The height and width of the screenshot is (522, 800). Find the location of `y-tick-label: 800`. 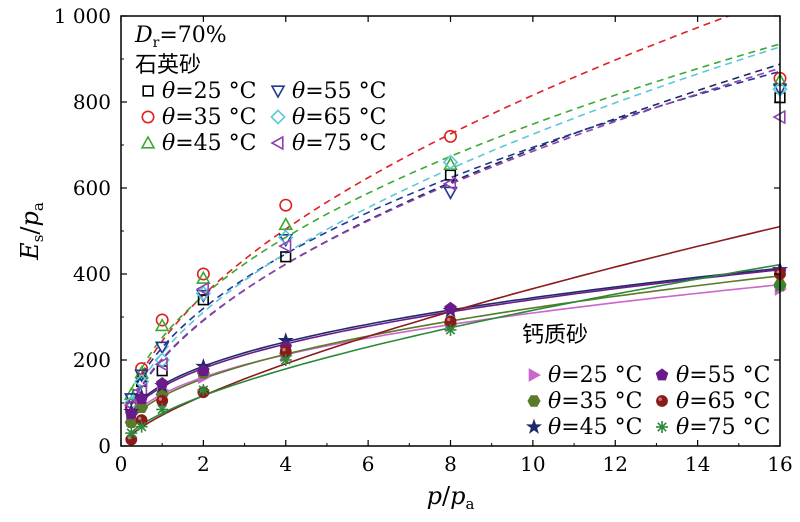

y-tick-label: 800 is located at coordinates (92, 102).